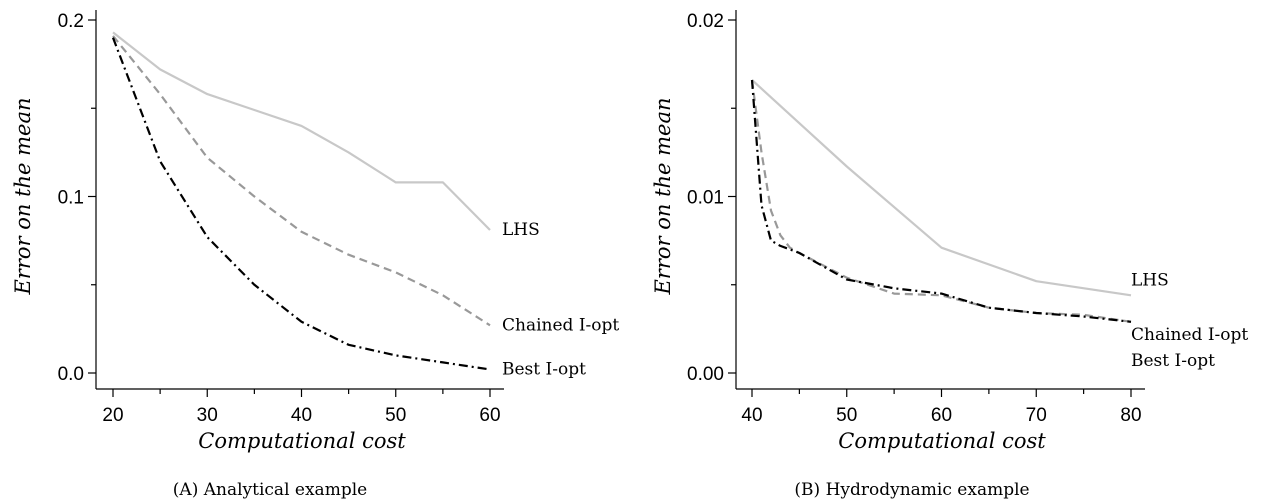 This screenshot has height=503, width=1269. What do you see at coordinates (71, 21) in the screenshot?
I see `y-tick-label: 0.2` at bounding box center [71, 21].